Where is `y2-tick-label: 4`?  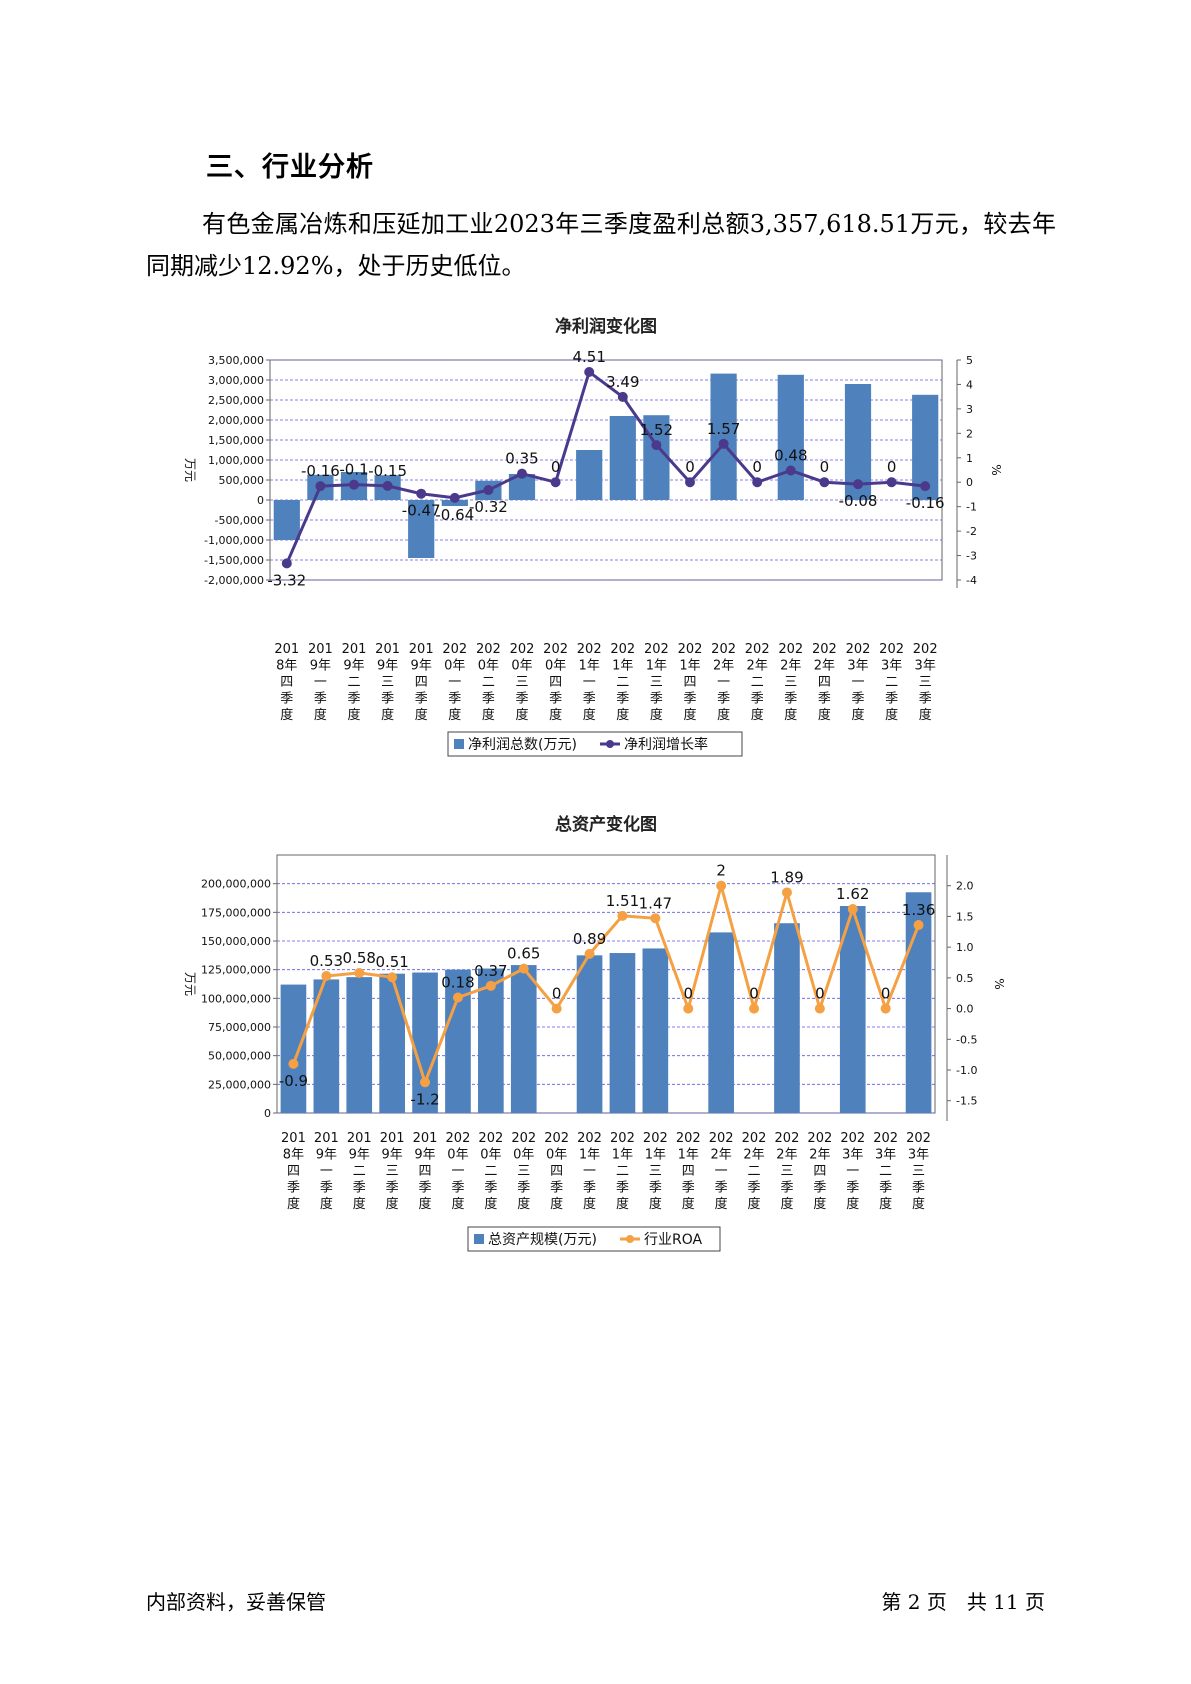 y2-tick-label: 4 is located at coordinates (969, 384).